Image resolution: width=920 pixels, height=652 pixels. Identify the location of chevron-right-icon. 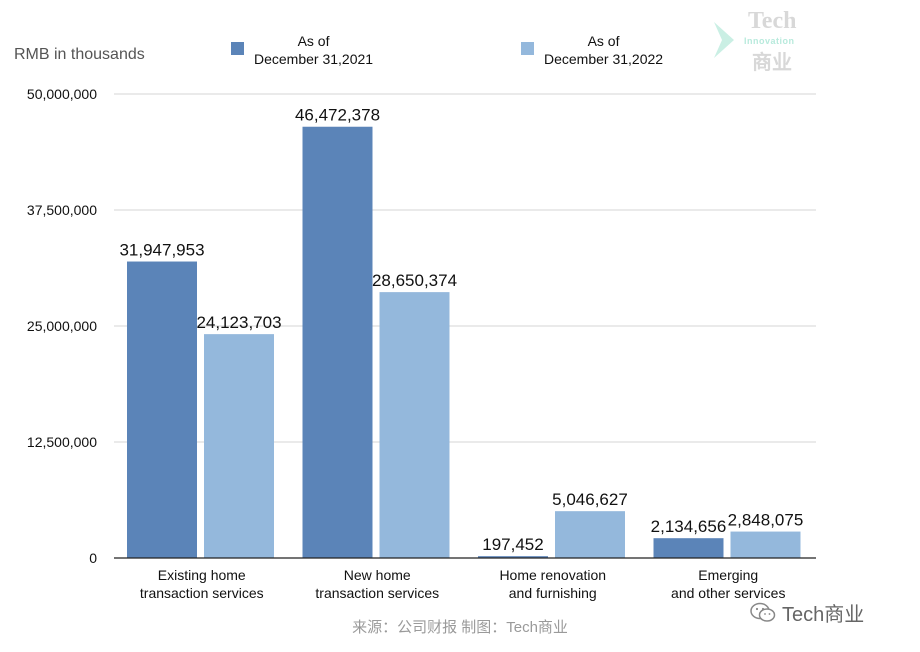
(724, 40).